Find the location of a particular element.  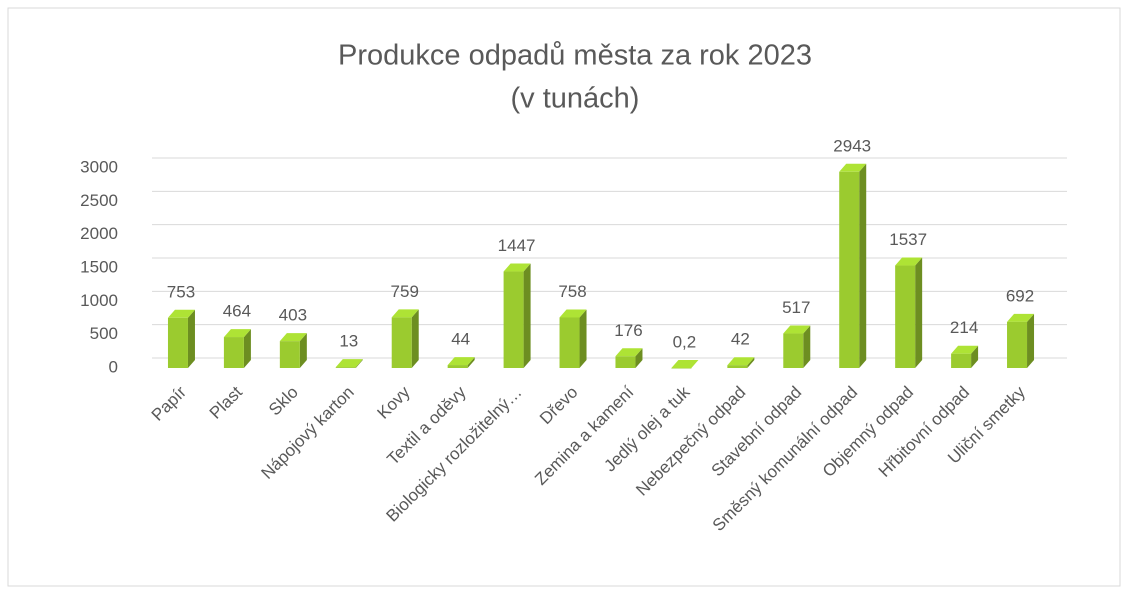

value-label: 464 is located at coordinates (237, 311).